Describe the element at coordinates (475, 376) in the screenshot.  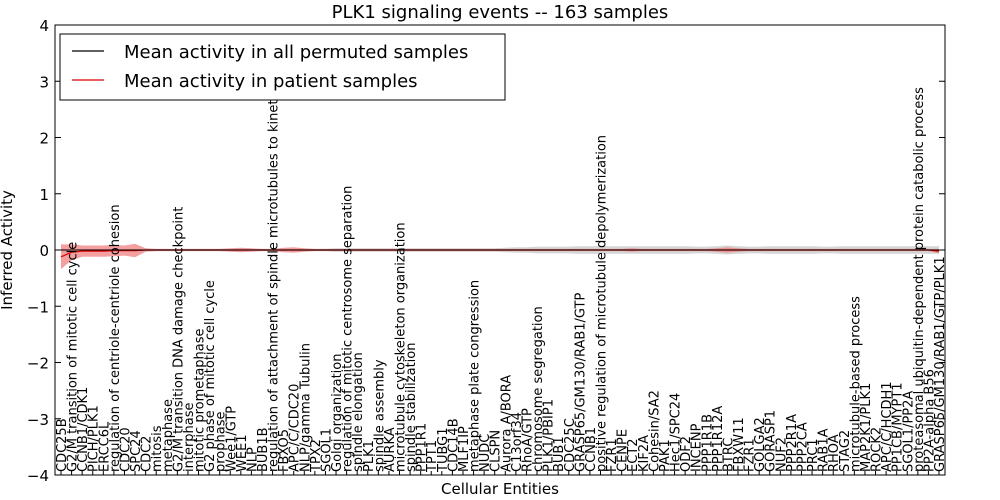
I see `x-tick-label: metaphase plate congression` at that location.